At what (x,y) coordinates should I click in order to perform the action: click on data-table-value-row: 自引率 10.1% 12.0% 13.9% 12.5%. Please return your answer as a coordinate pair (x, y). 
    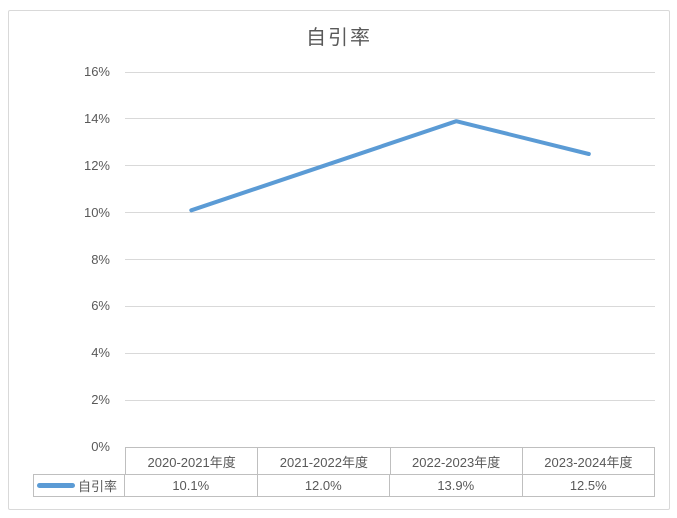
    Looking at the image, I should click on (344, 485).